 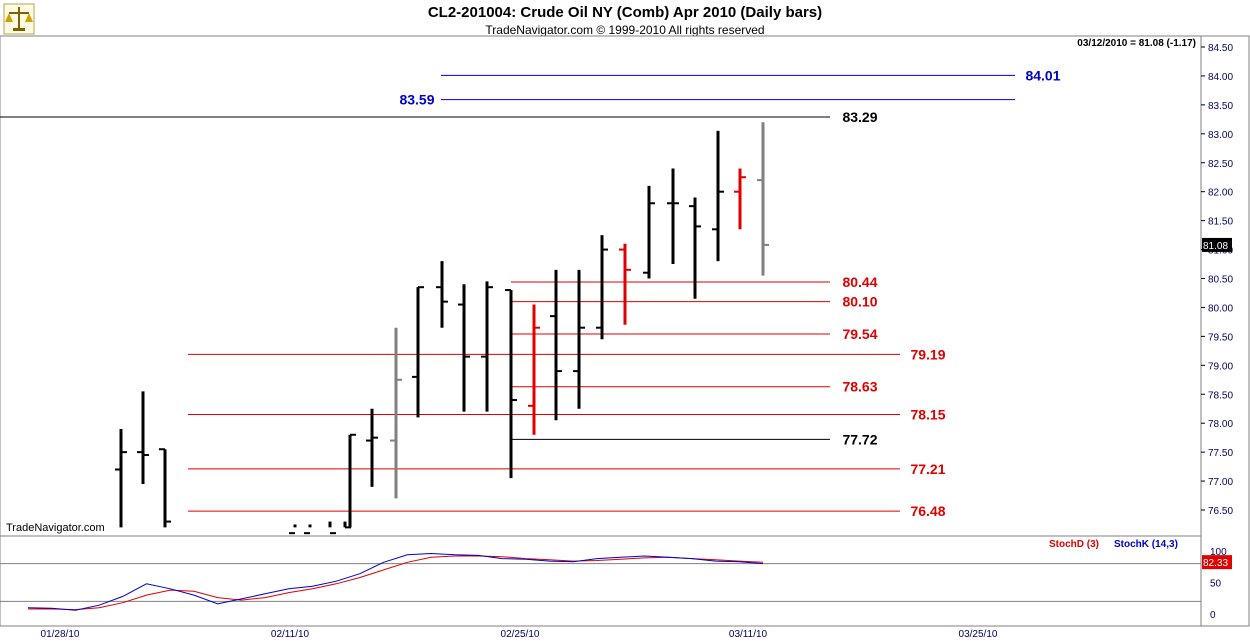 What do you see at coordinates (1220, 77) in the screenshot?
I see `price-axis-tick-label: 84.00` at bounding box center [1220, 77].